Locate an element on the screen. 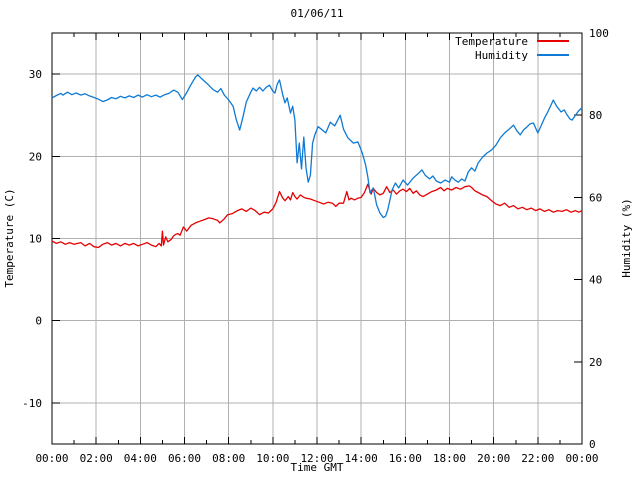 Image resolution: width=640 pixels, height=480 pixels. x-tick-label: 22:00 is located at coordinates (537, 458).